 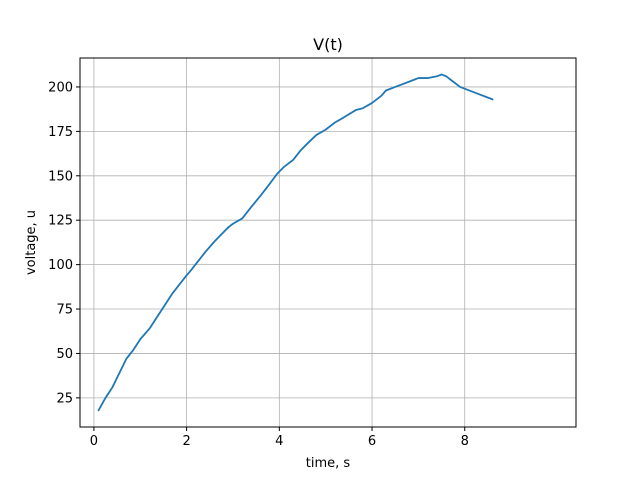 I want to click on x-tick-label: 8, so click(x=465, y=441).